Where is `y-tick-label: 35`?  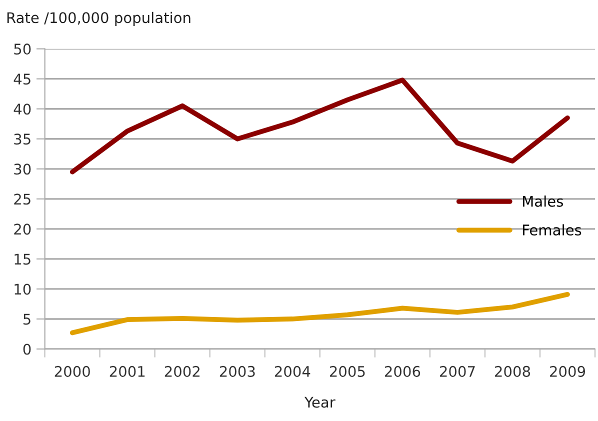
y-tick-label: 35 is located at coordinates (22, 139).